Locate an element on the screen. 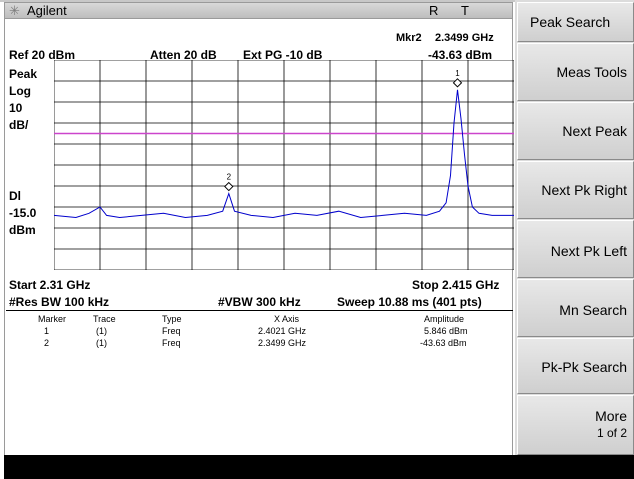 The height and width of the screenshot is (479, 634). ref-level: Ref 20 dBm is located at coordinates (42, 55).